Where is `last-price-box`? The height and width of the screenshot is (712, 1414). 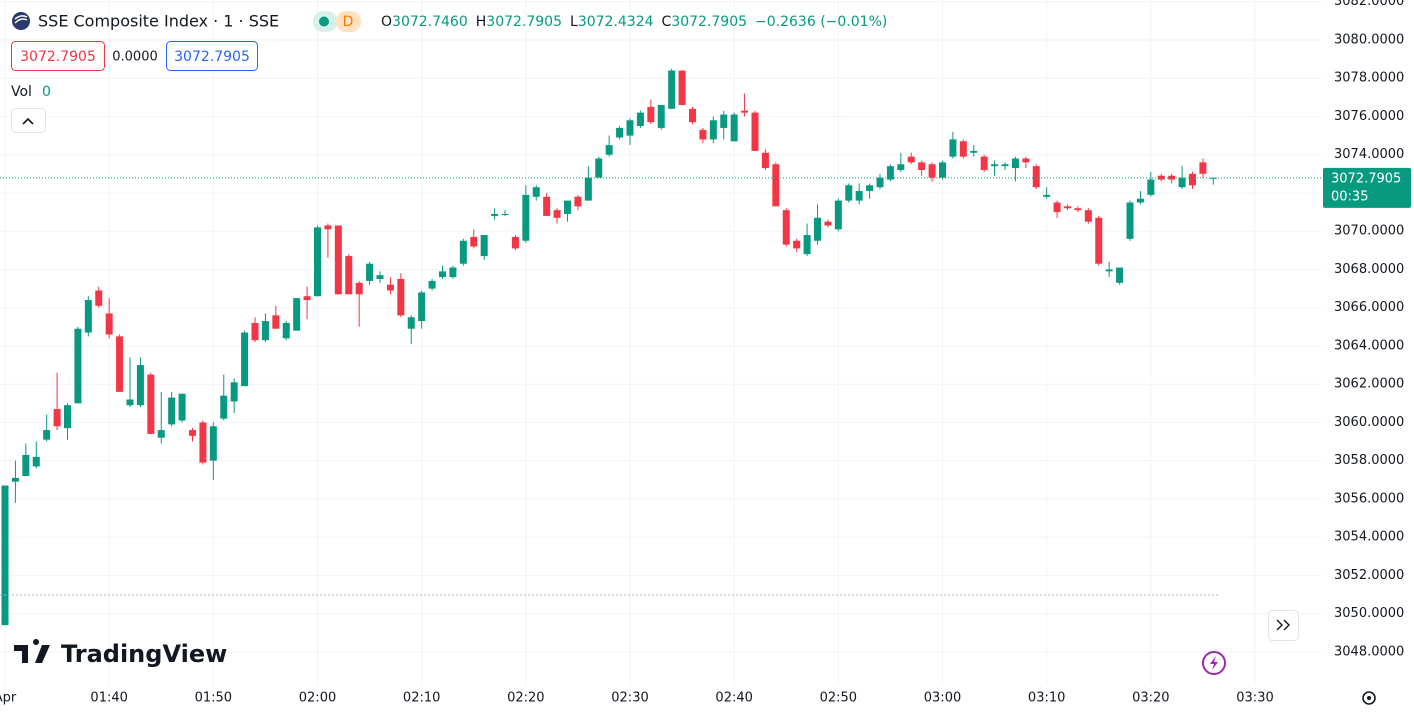
last-price-box is located at coordinates (1367, 187).